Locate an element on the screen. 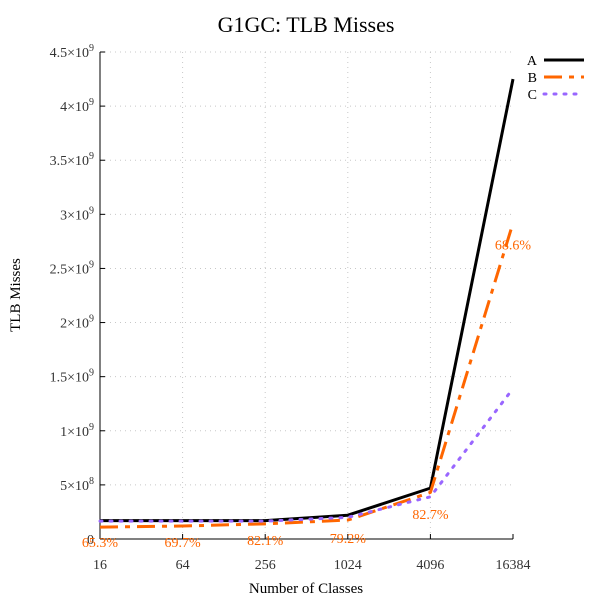  chart-title: G1GC: TLB Misses is located at coordinates (306, 24).